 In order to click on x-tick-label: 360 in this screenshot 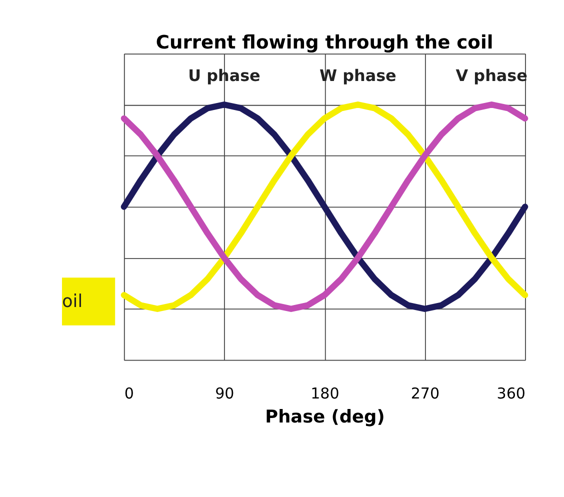, I will do `click(511, 393)`.